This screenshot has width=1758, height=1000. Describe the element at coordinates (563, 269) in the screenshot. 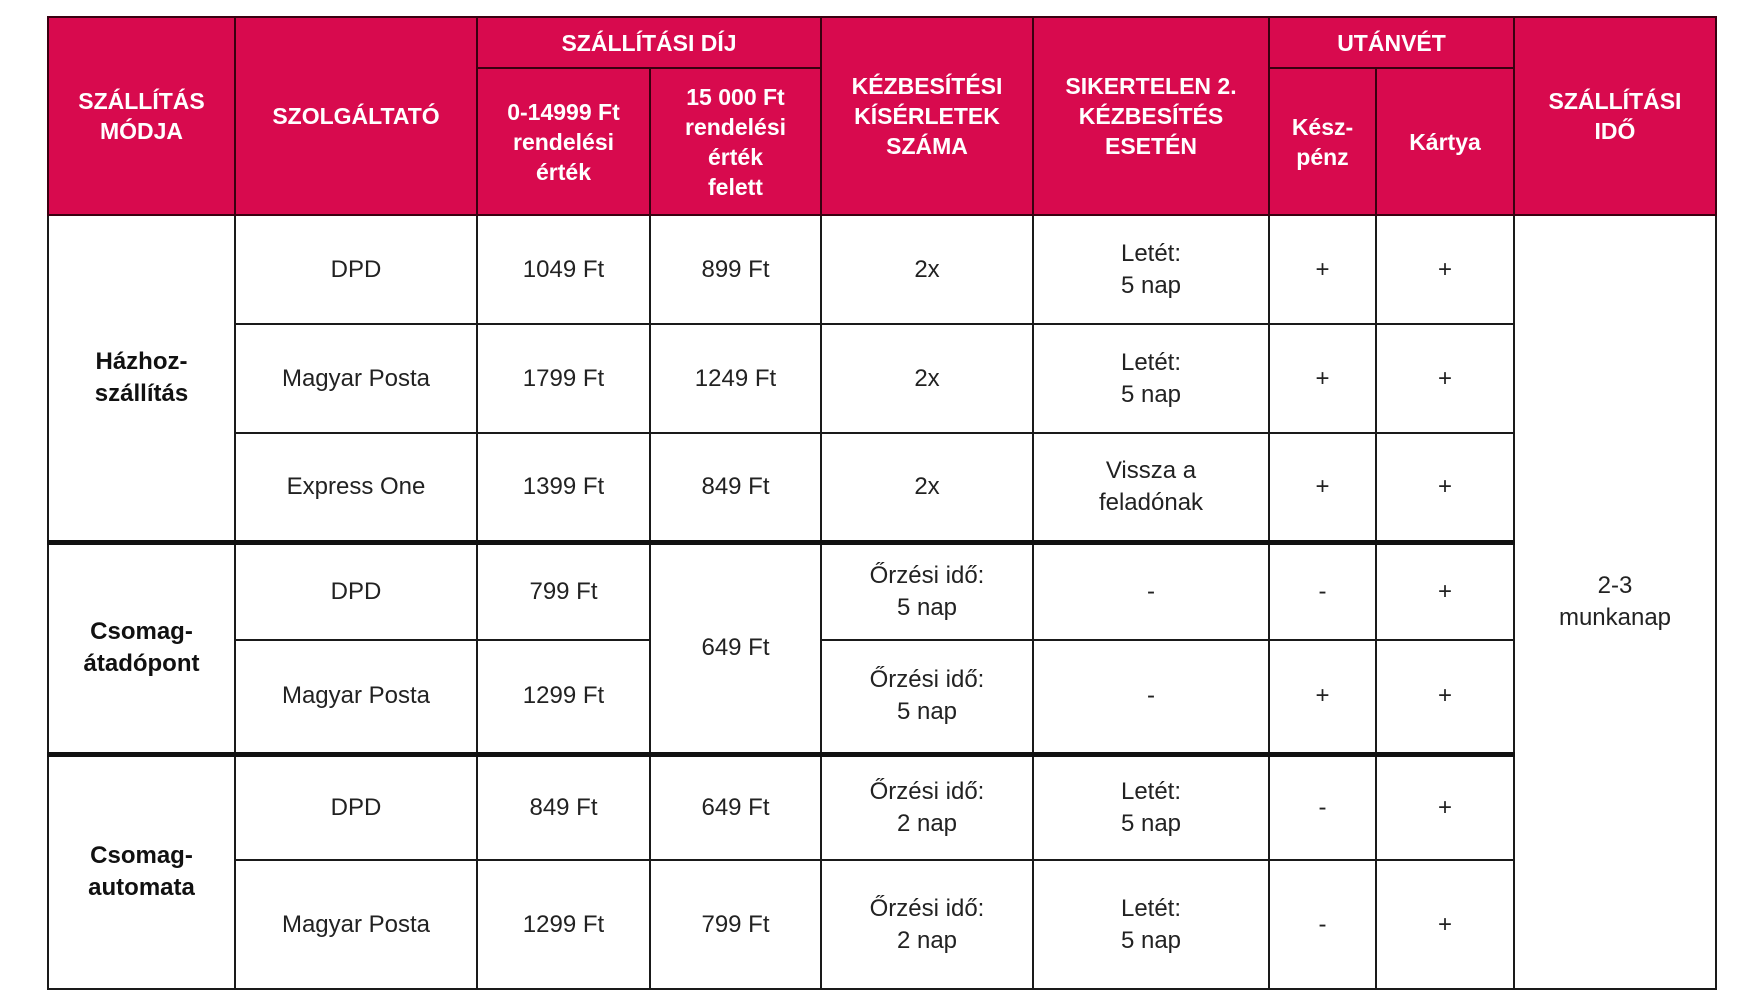

I see `fee-low: 1049 Ft` at that location.